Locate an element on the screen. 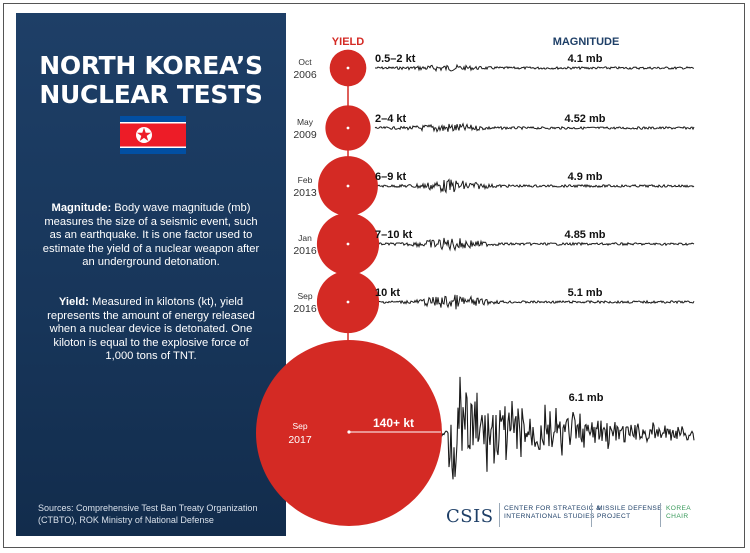 This screenshot has height=553, width=750. north-korea-flag-icon is located at coordinates (153, 135).